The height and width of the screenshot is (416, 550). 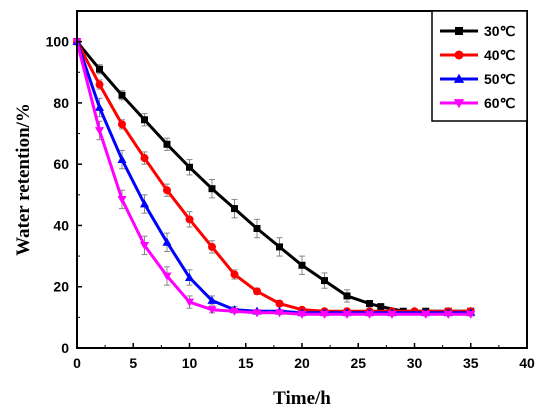 What do you see at coordinates (58, 42) in the screenshot?
I see `y-tick-label: 100` at bounding box center [58, 42].